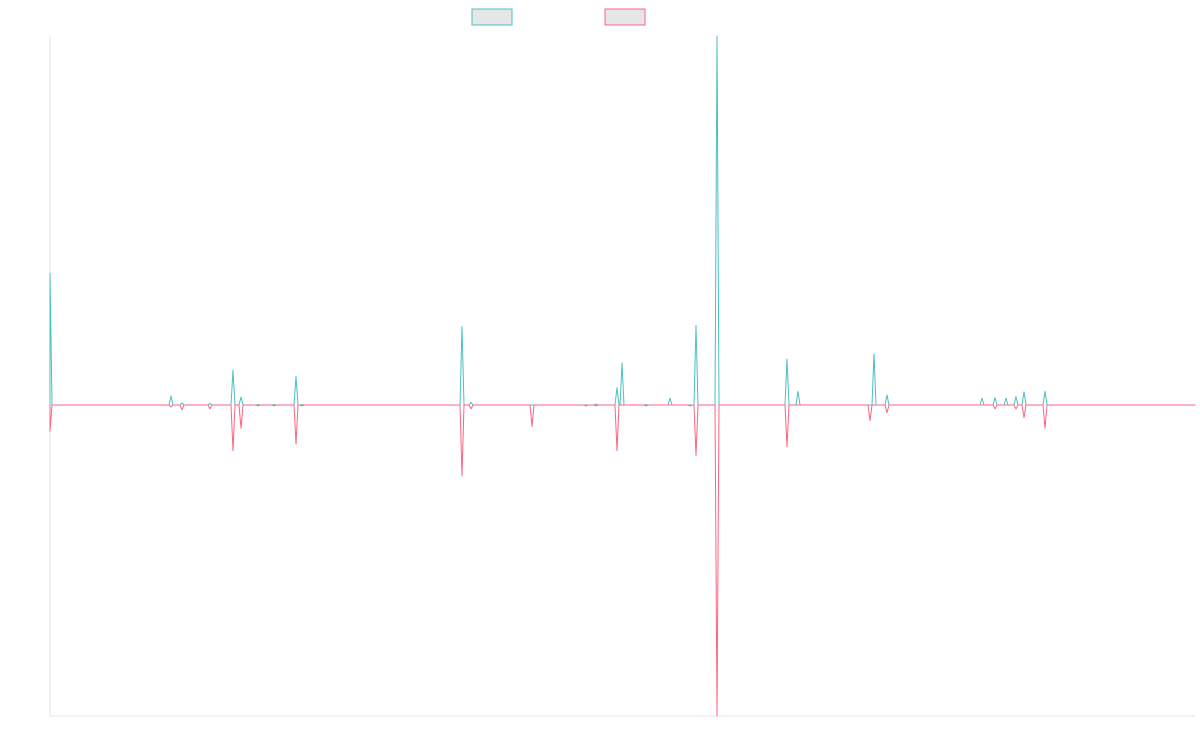 The width and height of the screenshot is (1200, 750). What do you see at coordinates (558, 17) in the screenshot?
I see `legend` at bounding box center [558, 17].